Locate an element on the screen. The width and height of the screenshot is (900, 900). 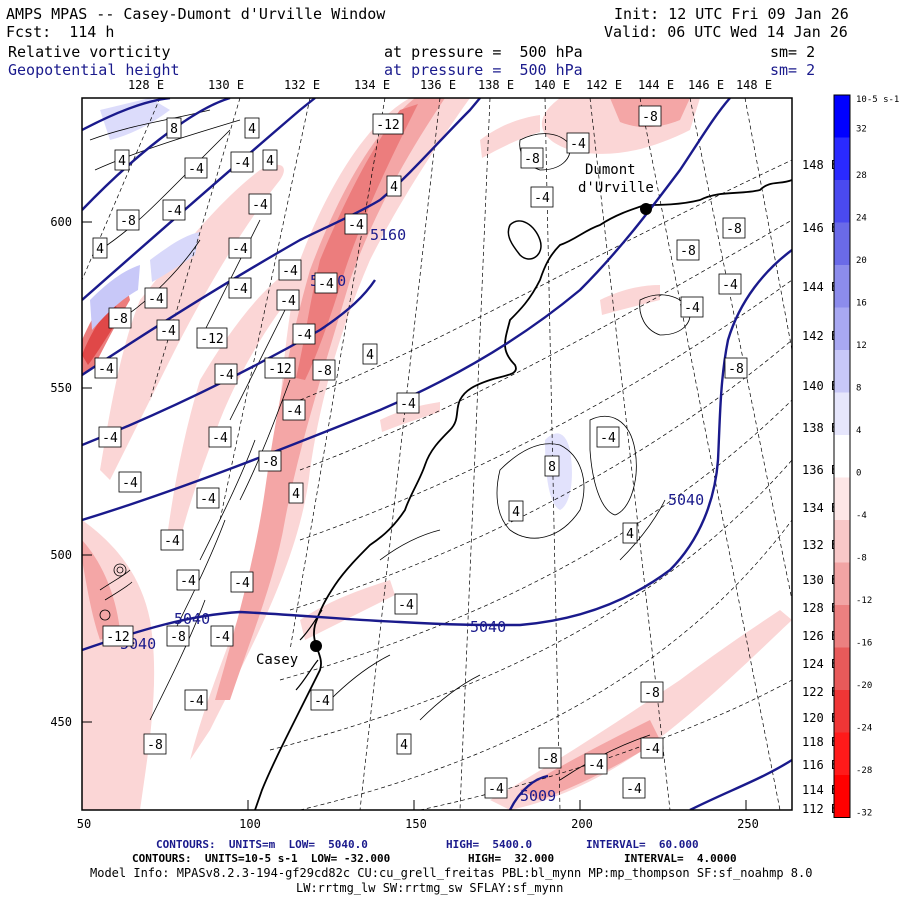
x-tick-label: 50 is located at coordinates (84, 824).